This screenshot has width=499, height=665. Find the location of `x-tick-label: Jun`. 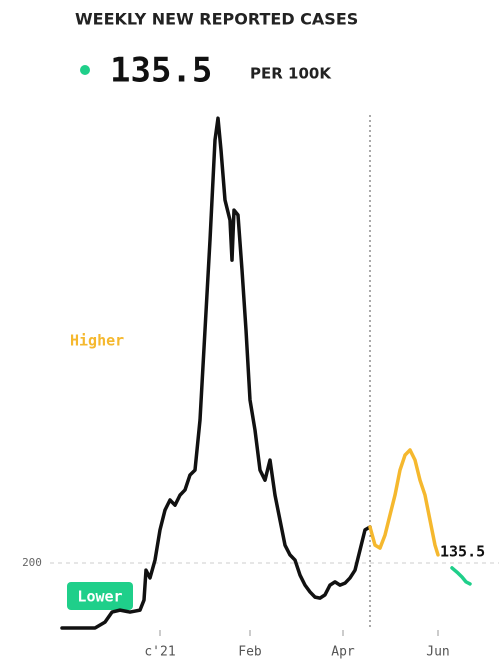

x-tick-label: Jun is located at coordinates (437, 652).